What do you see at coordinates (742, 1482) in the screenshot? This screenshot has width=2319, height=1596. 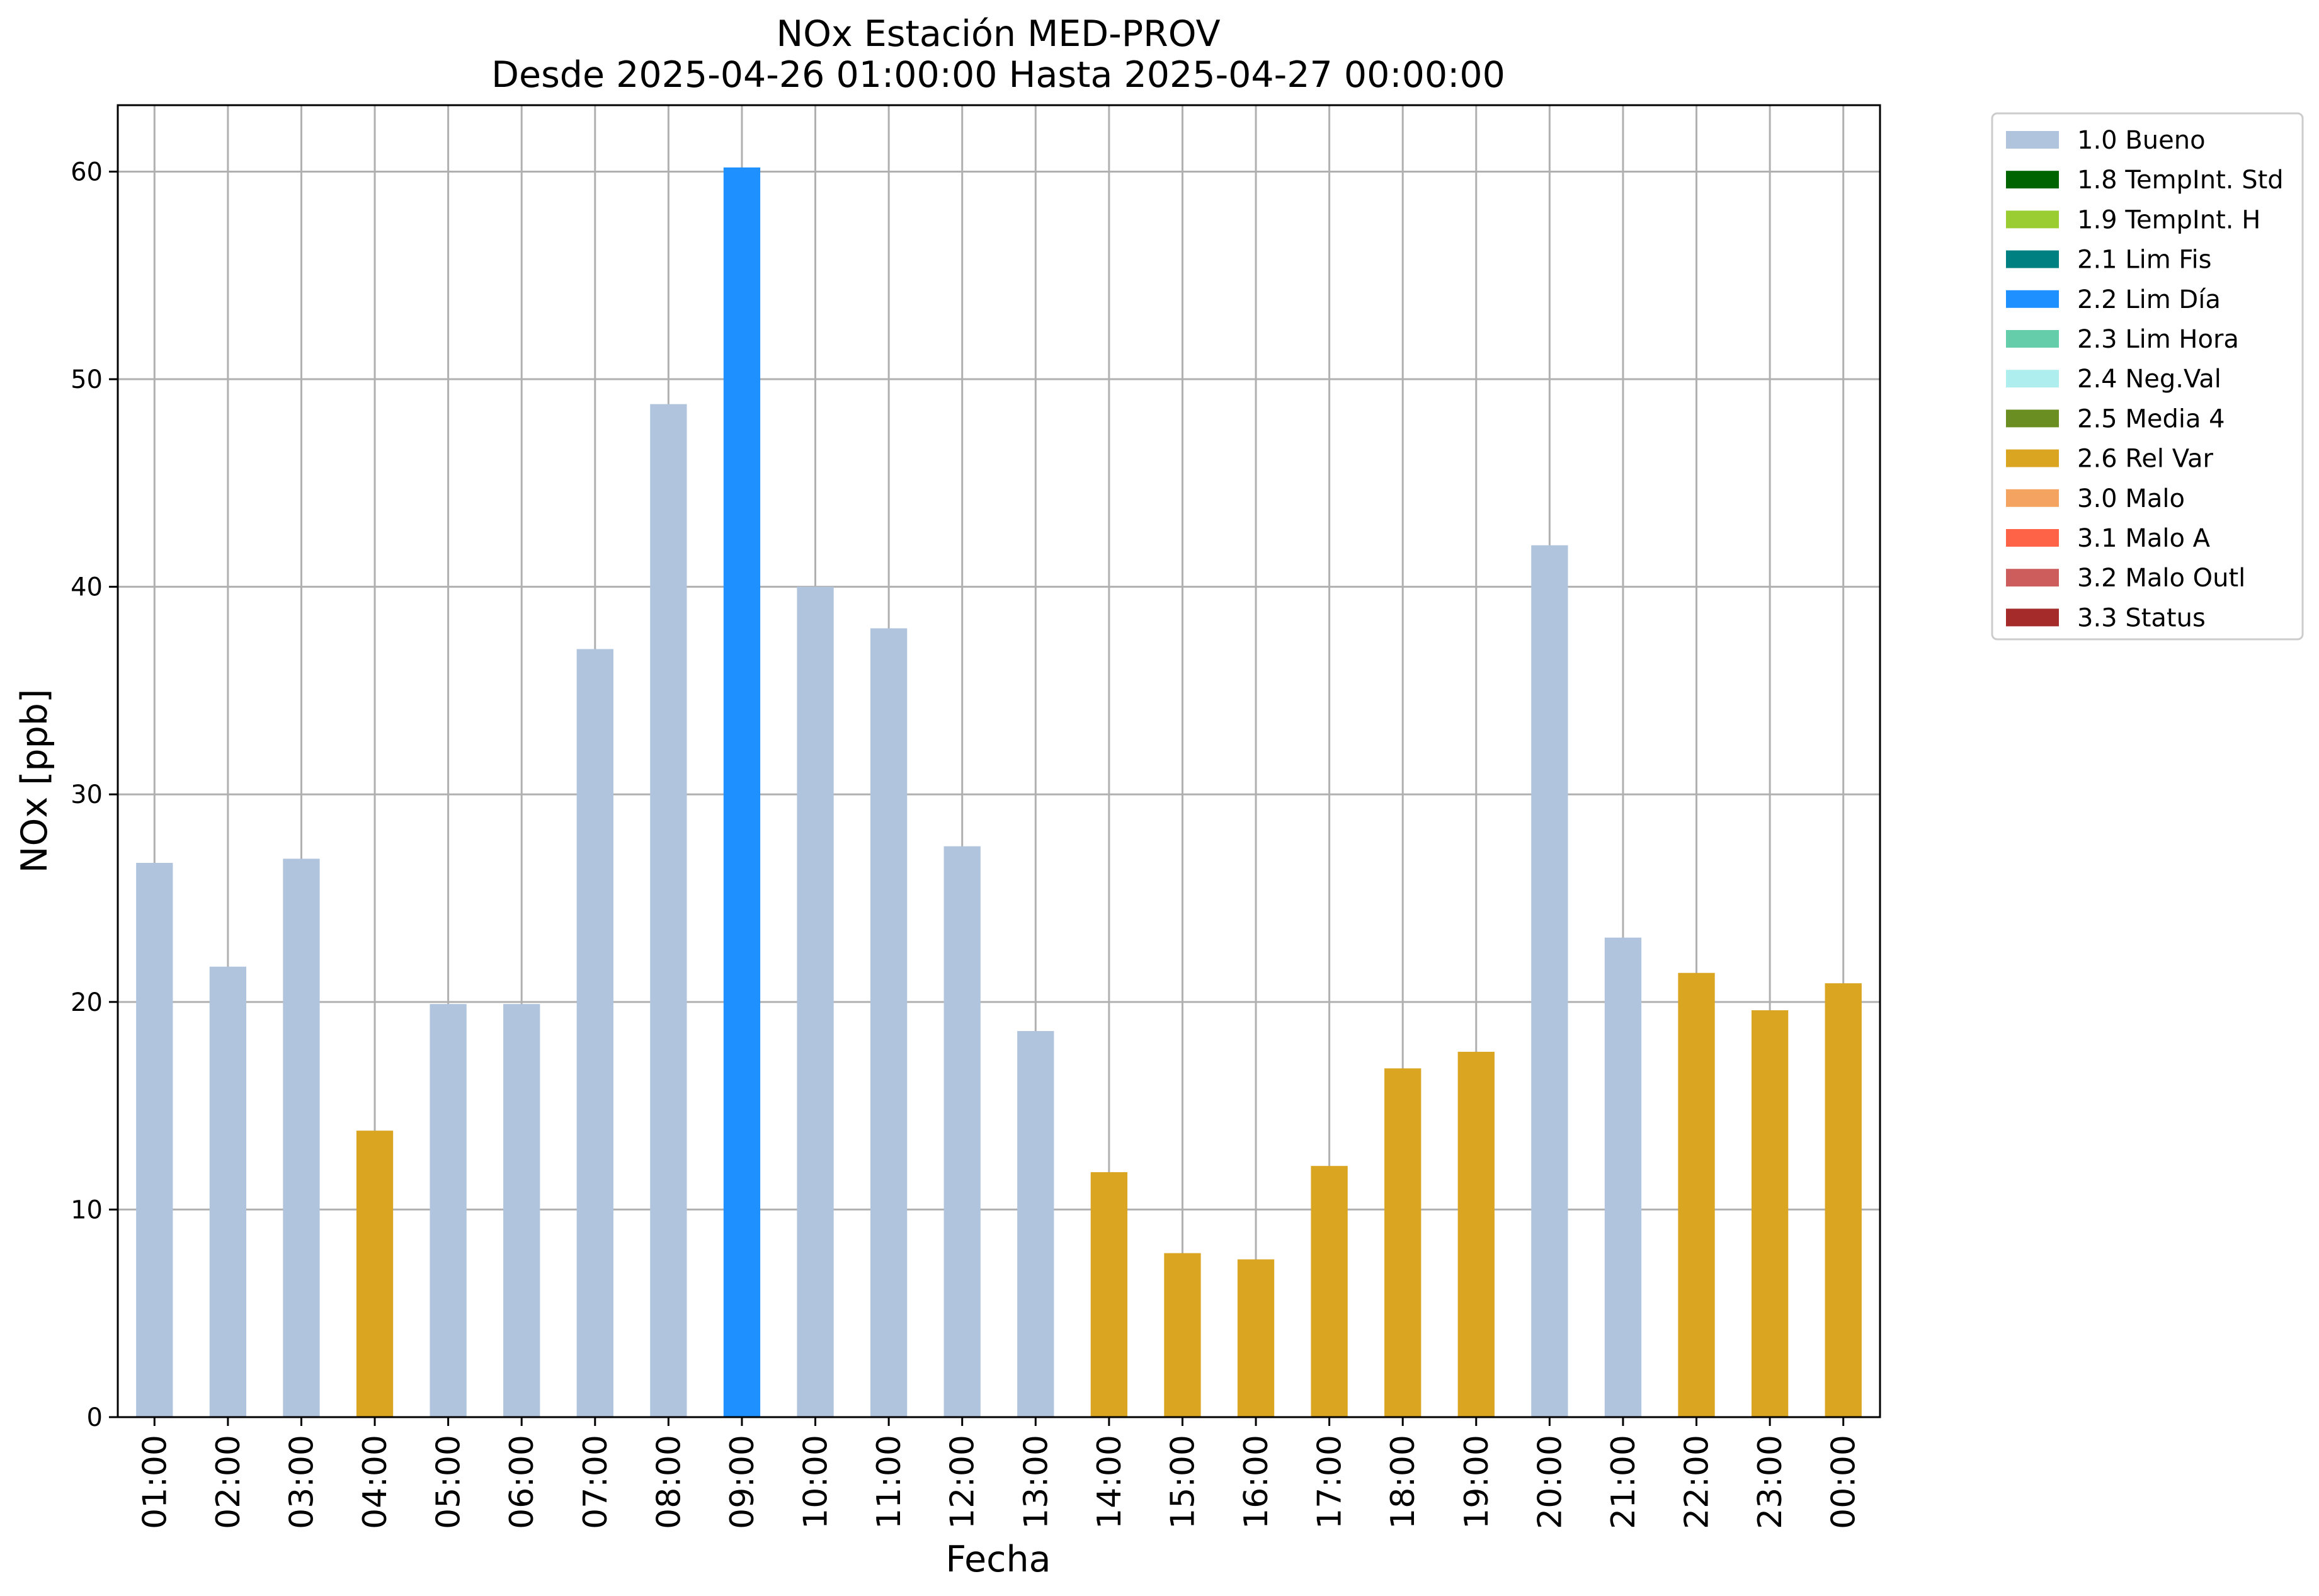 I see `x-tick-label: 09:00` at bounding box center [742, 1482].